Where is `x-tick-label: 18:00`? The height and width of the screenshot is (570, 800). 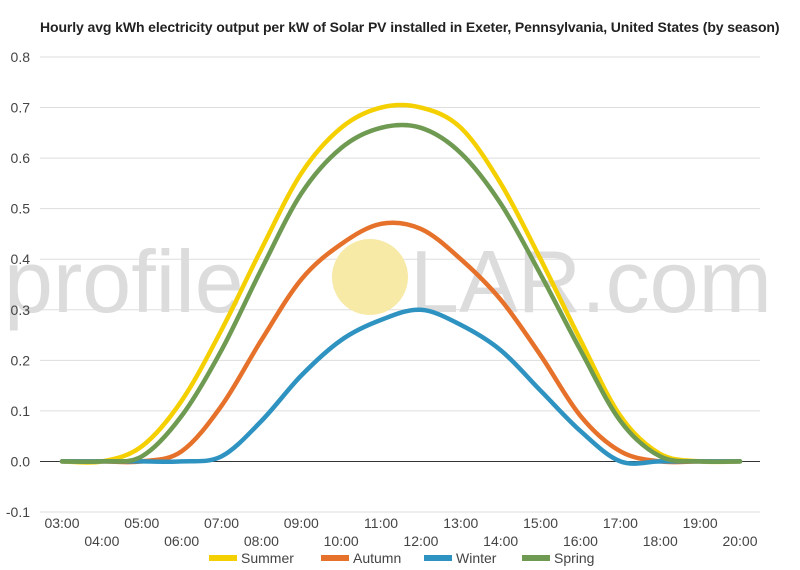 x-tick-label: 18:00 is located at coordinates (660, 541).